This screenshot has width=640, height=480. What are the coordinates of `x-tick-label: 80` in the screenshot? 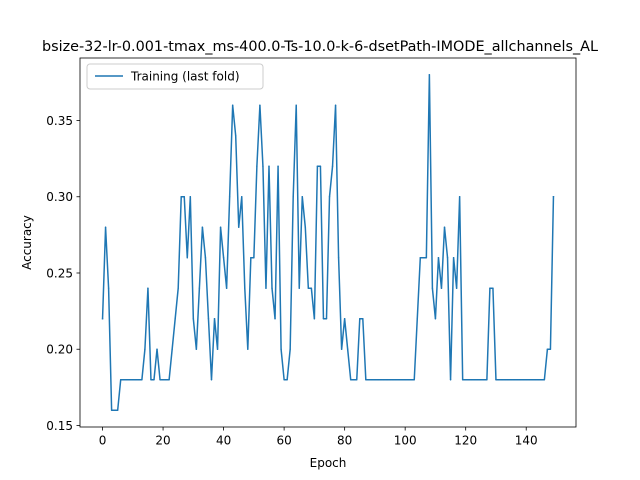 It's located at (344, 441).